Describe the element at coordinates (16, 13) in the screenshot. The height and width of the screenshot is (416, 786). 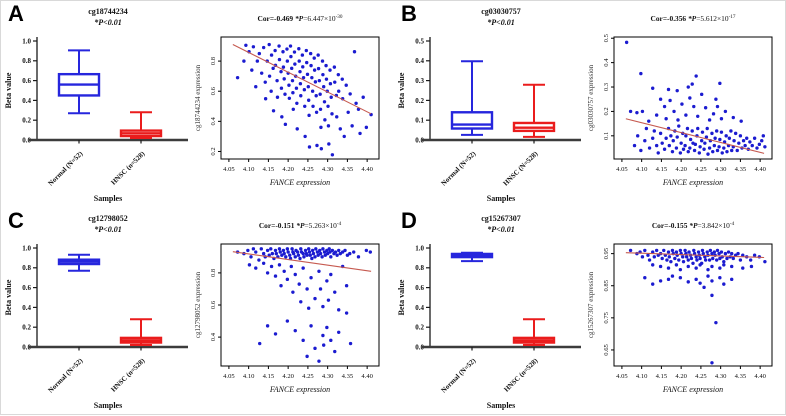
I see `panel-label-A: A` at that location.